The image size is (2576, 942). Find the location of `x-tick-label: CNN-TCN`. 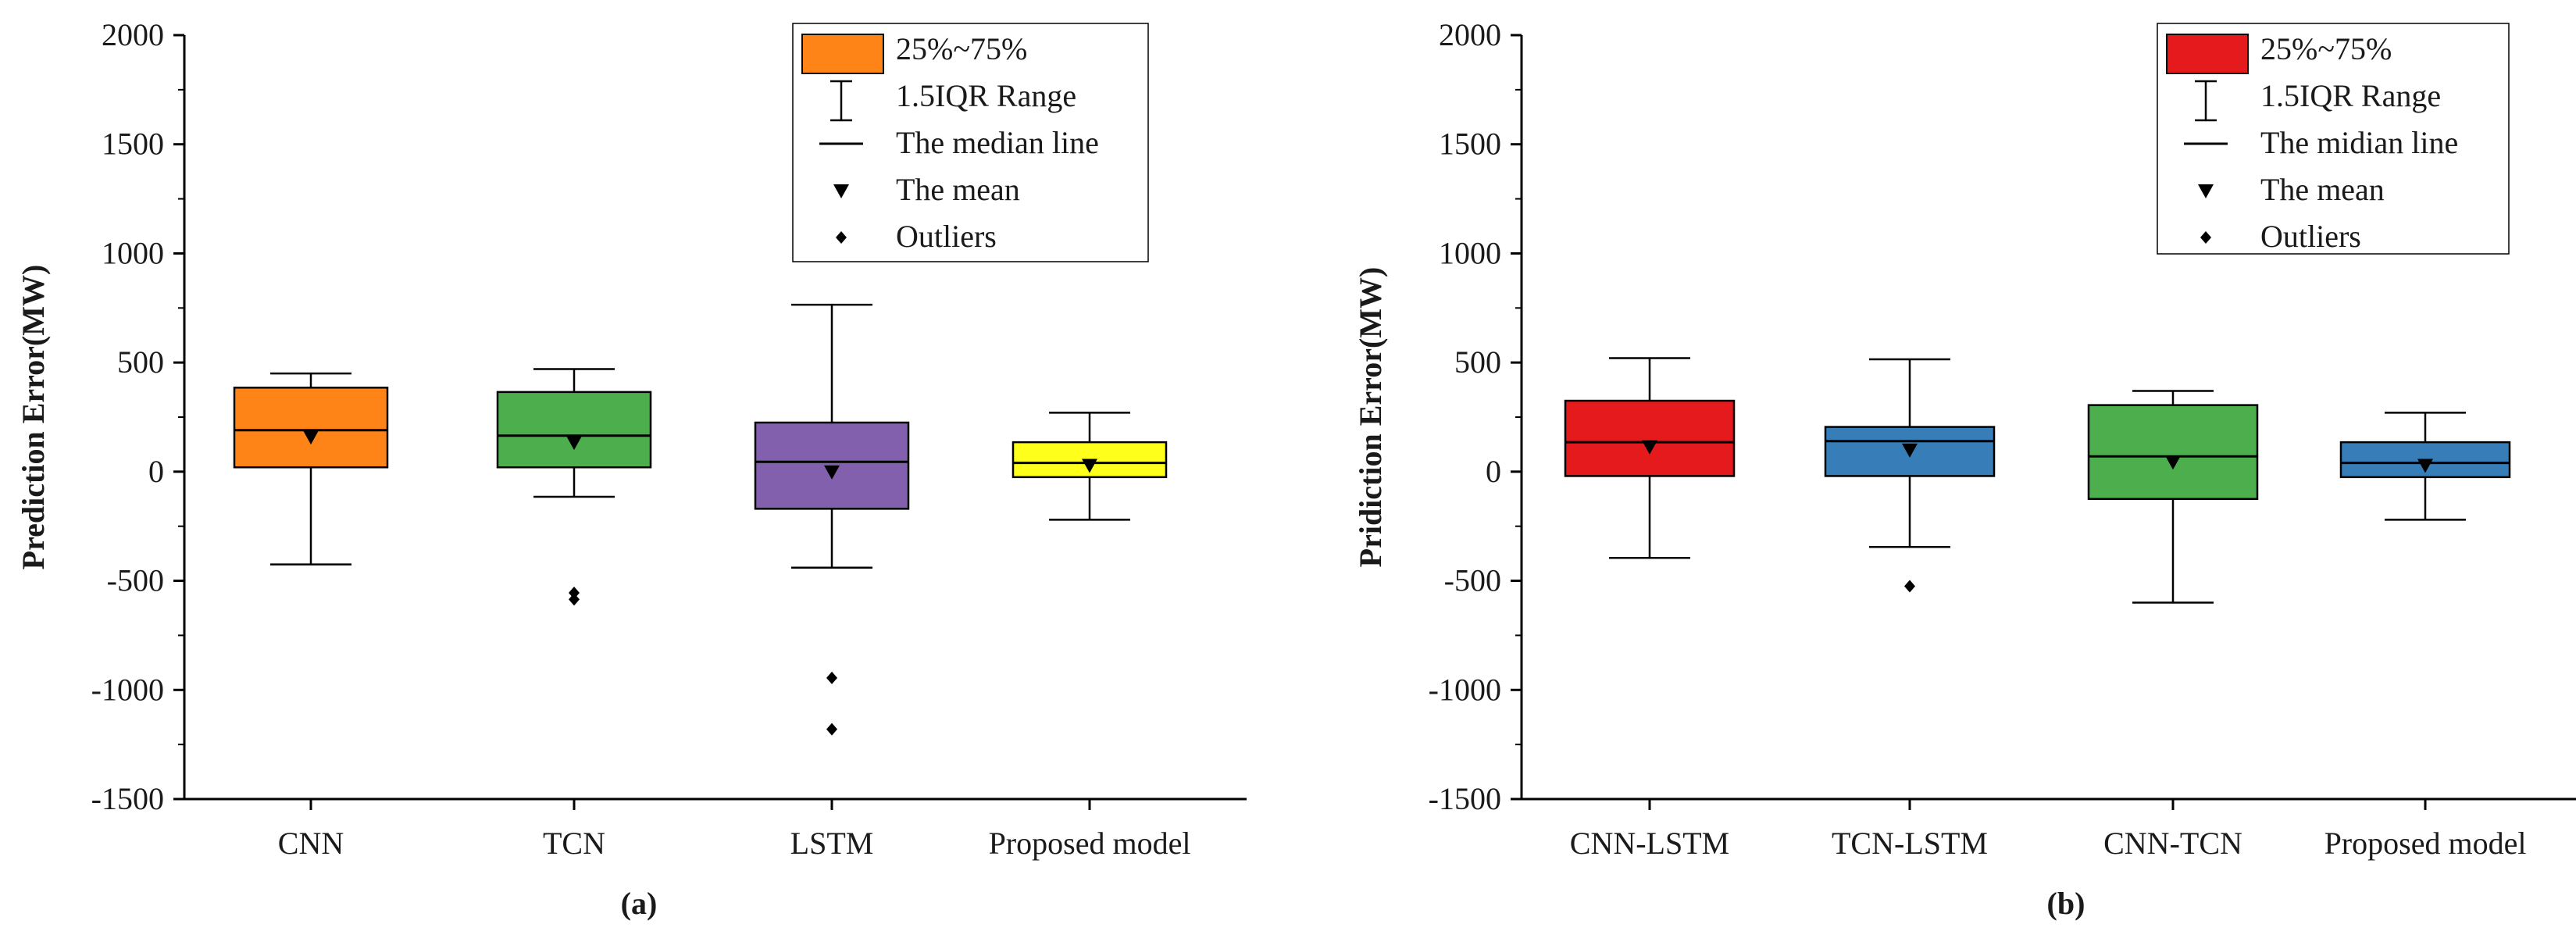

x-tick-label: CNN-TCN is located at coordinates (2172, 843).